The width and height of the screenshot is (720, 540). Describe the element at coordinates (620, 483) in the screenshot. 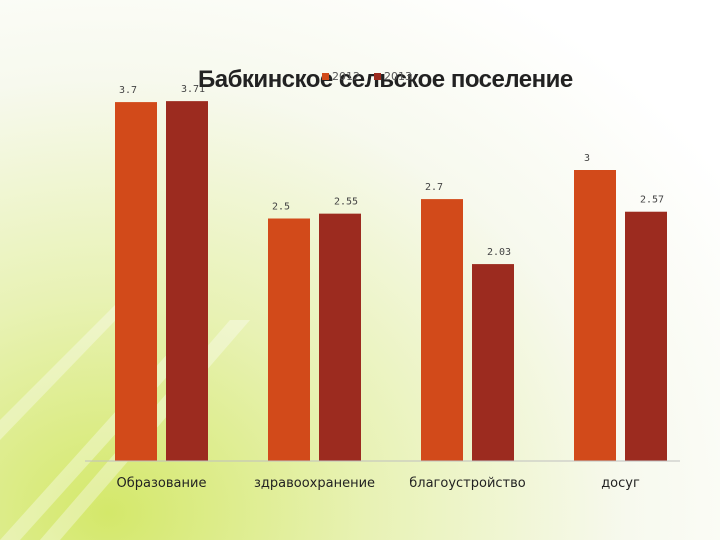

I see `category-label-4: досуг` at that location.